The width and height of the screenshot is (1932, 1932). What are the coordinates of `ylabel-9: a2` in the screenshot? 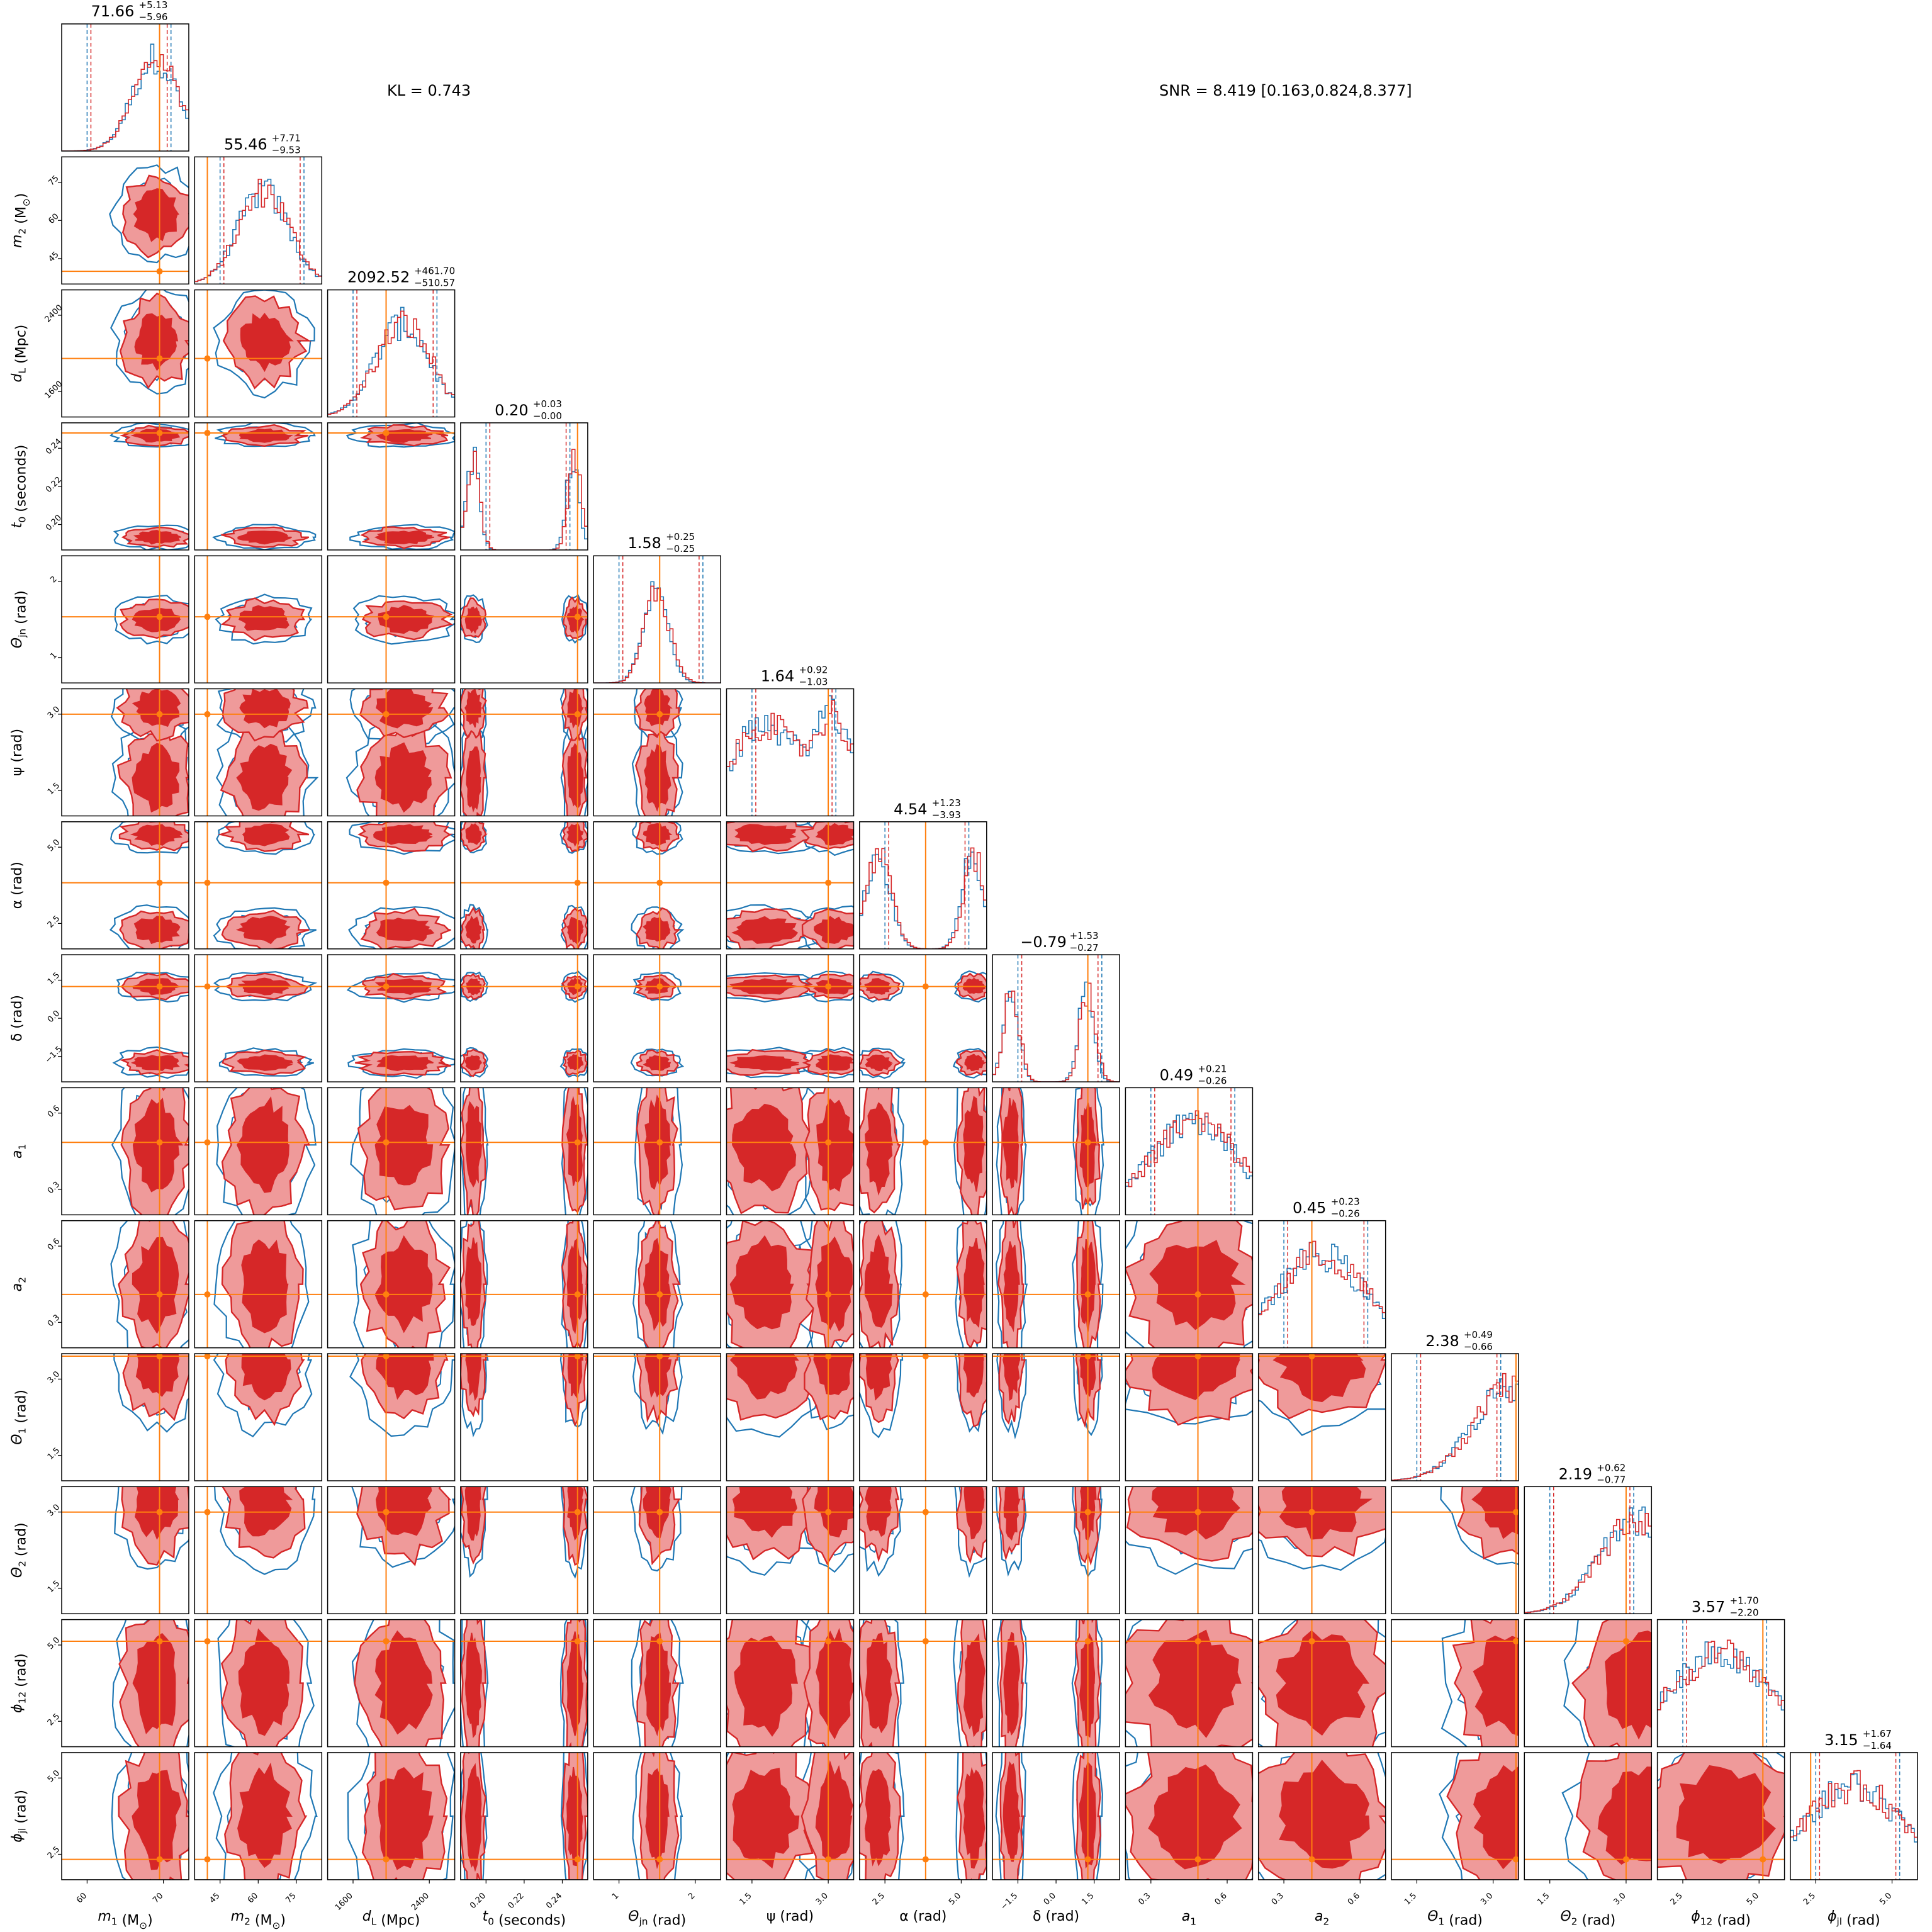 It's located at (18, 1284).